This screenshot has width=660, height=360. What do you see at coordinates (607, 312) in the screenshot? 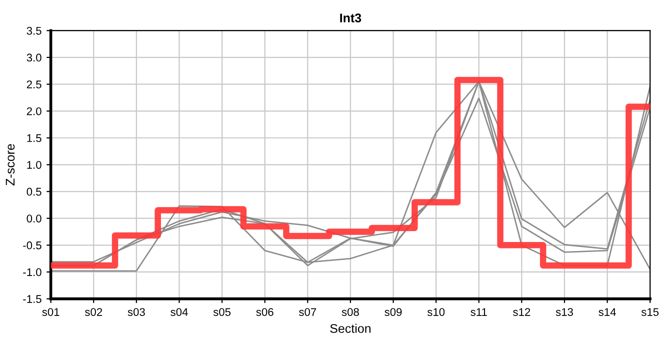
I see `x-tick-label: s14` at bounding box center [607, 312].